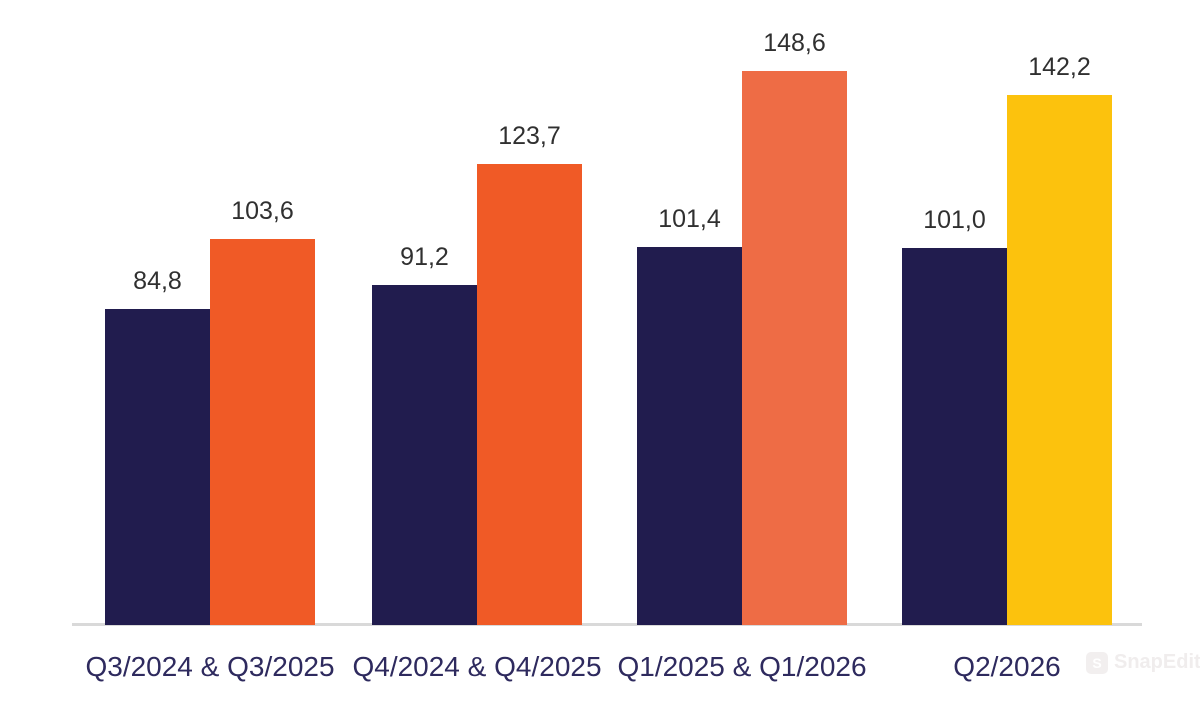 This screenshot has width=1200, height=712. Describe the element at coordinates (607, 624) in the screenshot. I see `x-axis-line` at that location.